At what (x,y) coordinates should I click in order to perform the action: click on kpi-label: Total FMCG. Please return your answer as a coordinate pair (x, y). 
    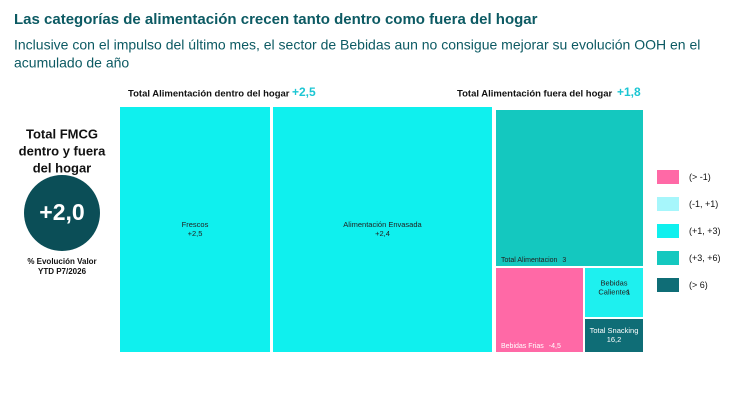
    Looking at the image, I should click on (62, 133).